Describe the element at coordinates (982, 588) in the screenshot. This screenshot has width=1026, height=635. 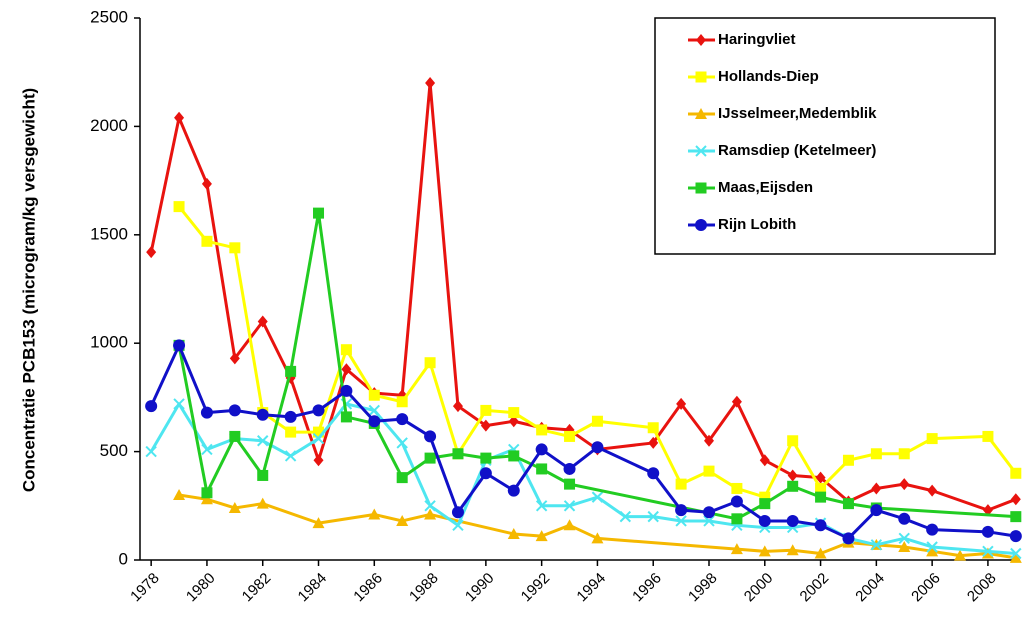
I see `x-tick-label: 2008` at that location.